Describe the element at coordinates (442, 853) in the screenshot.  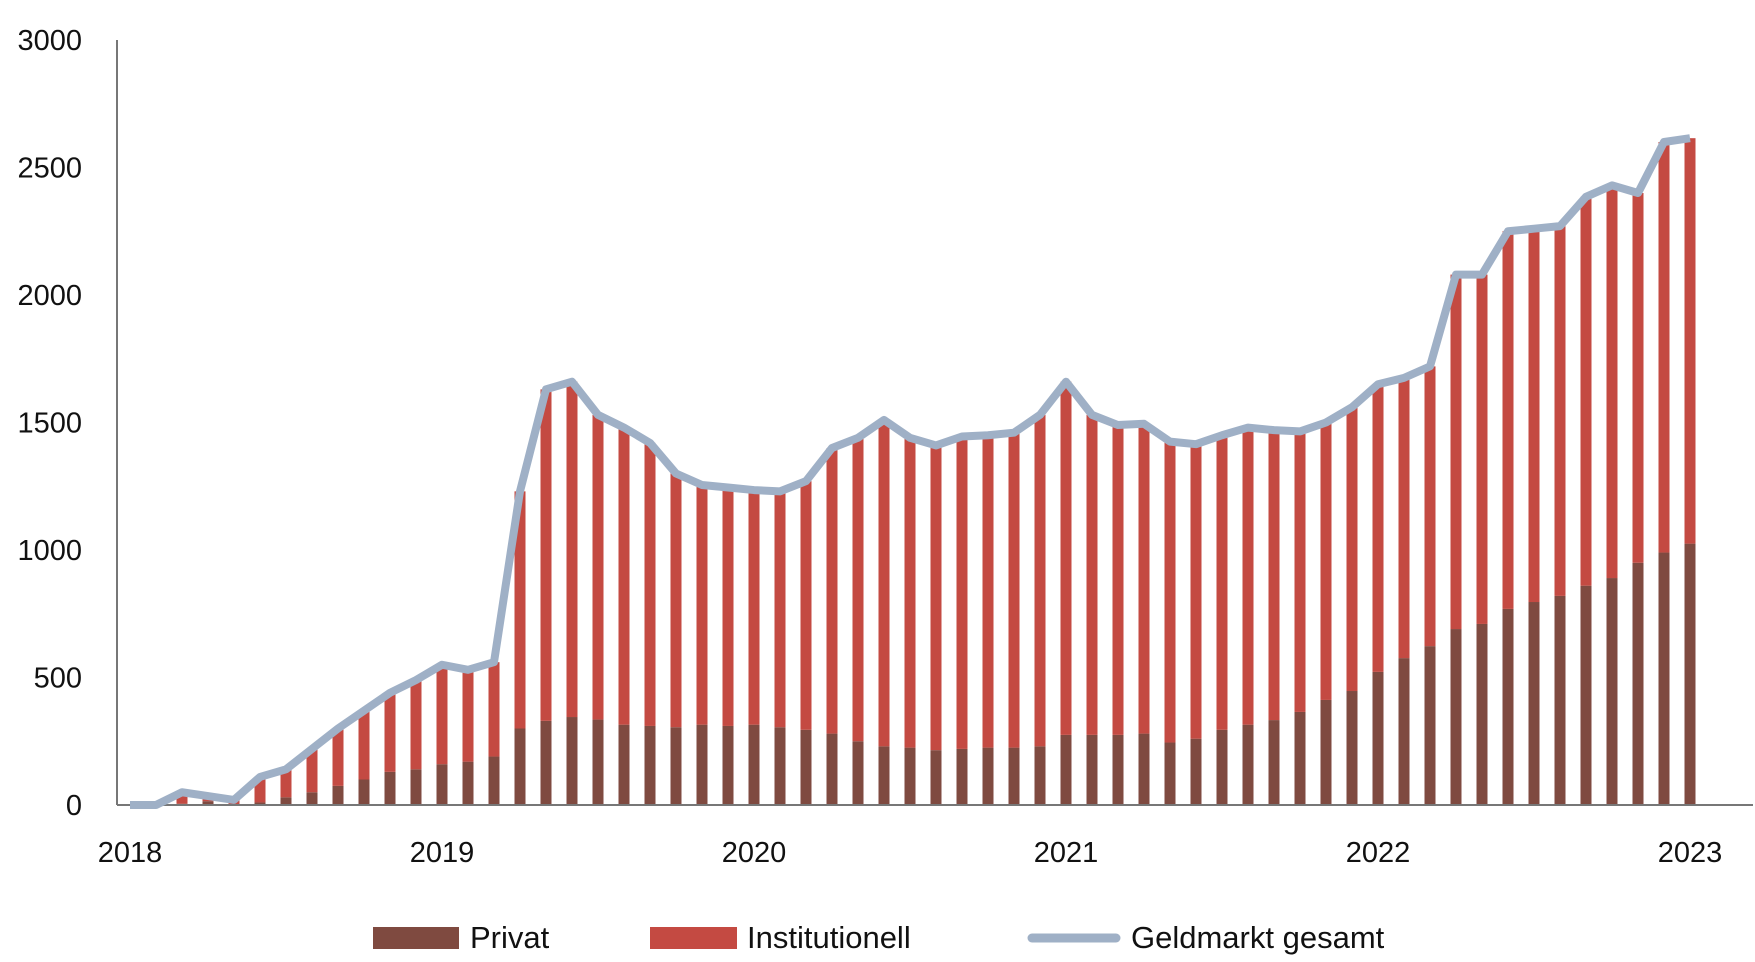
I see `x-tick-label: 2019` at that location.